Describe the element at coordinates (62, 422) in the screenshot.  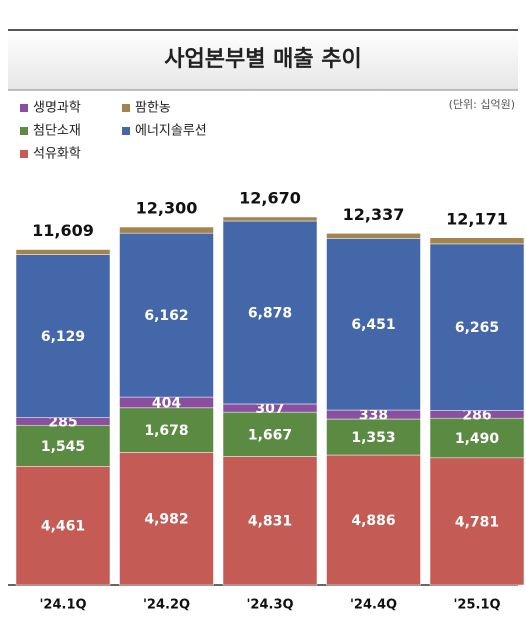
I see `segment-label: 285` at that location.